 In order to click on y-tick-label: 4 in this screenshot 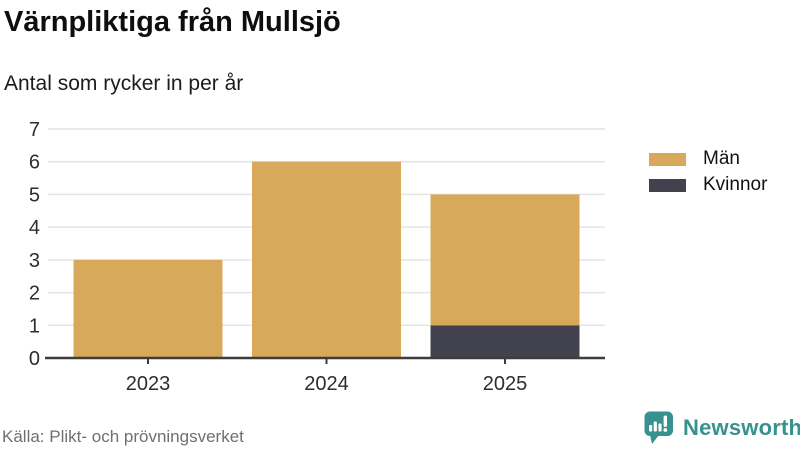, I will do `click(34, 228)`.